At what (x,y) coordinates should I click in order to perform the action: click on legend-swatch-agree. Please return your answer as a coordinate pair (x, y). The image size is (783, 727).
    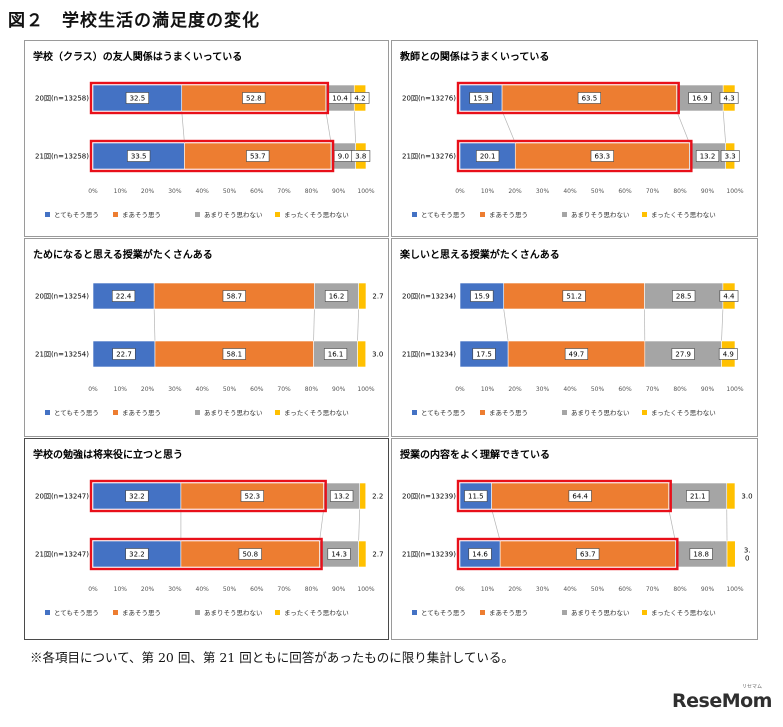
    Looking at the image, I should click on (115, 214).